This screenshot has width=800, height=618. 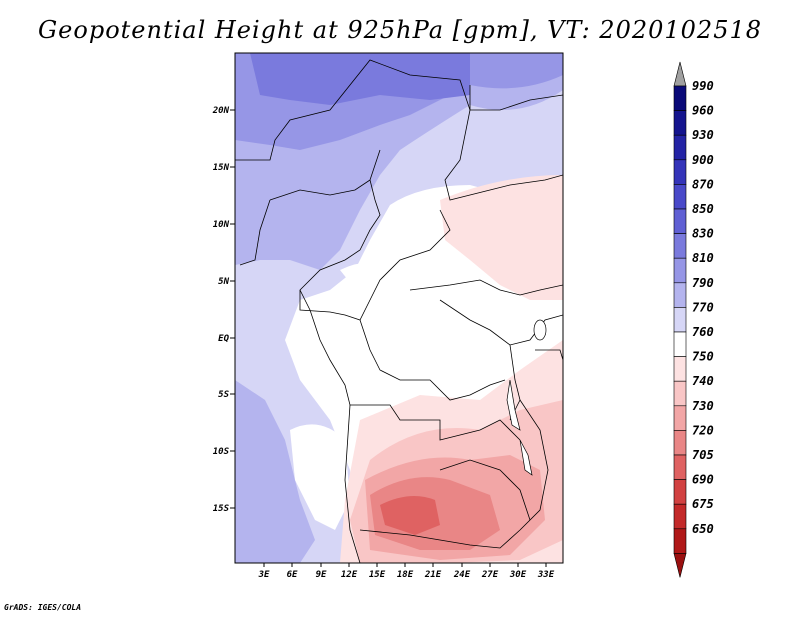 I want to click on lon-tick: 18E, so click(x=405, y=571).